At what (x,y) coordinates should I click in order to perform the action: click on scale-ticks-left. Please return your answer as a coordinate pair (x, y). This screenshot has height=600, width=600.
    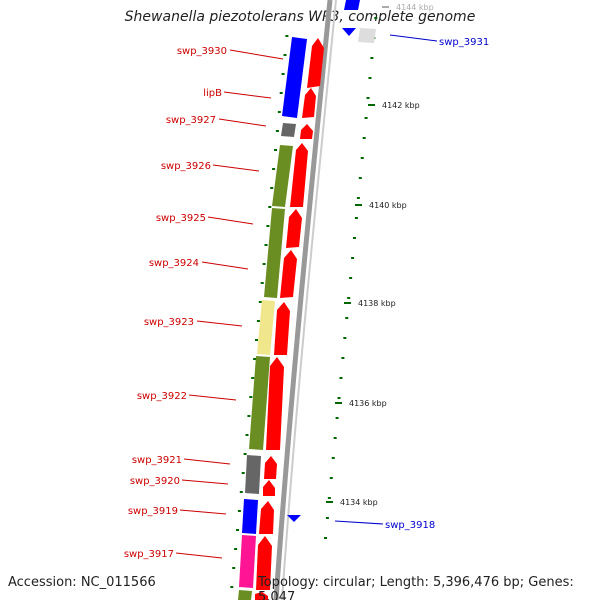
    Looking at the image, I should click on (259, 311).